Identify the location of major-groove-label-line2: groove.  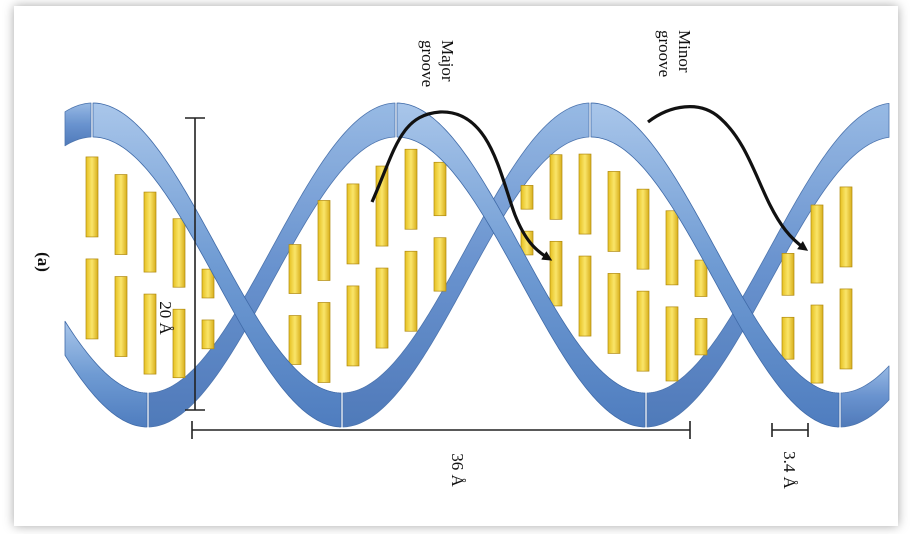
(427, 63).